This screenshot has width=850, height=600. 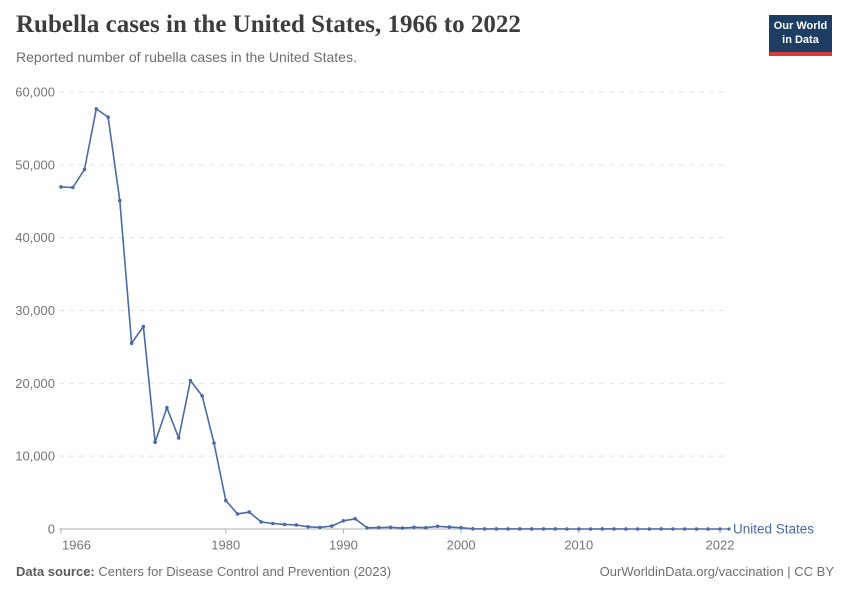 What do you see at coordinates (35, 164) in the screenshot?
I see `y-axis-label-50000: 50,000` at bounding box center [35, 164].